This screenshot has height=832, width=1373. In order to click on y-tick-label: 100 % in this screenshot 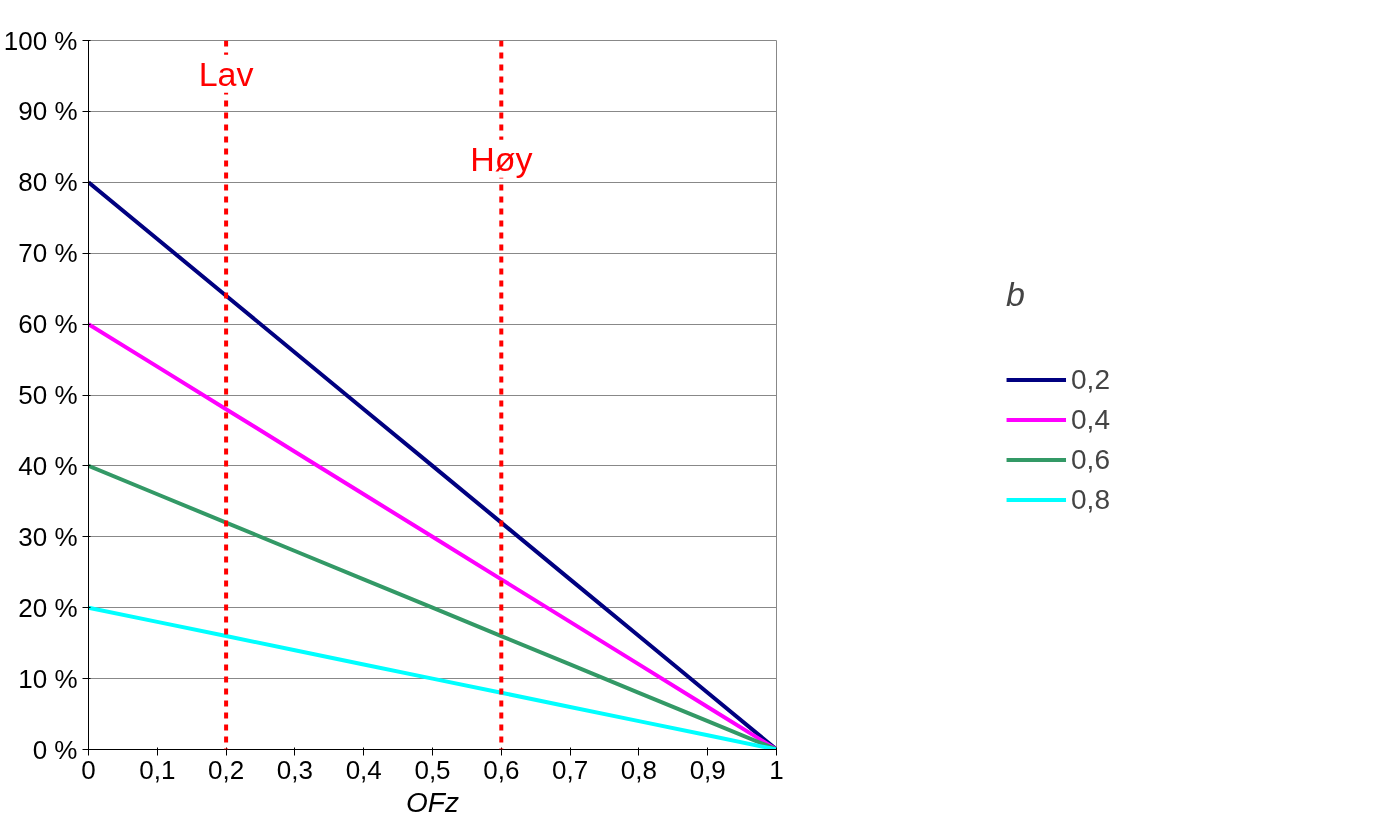, I will do `click(40, 40)`.